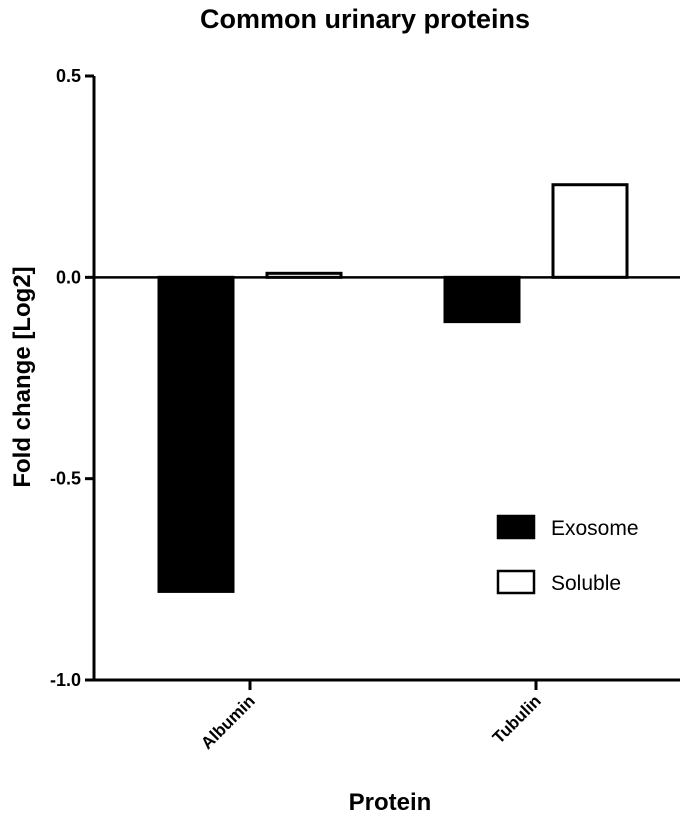 The height and width of the screenshot is (818, 686). I want to click on legend-swatch-soluble, so click(516, 582).